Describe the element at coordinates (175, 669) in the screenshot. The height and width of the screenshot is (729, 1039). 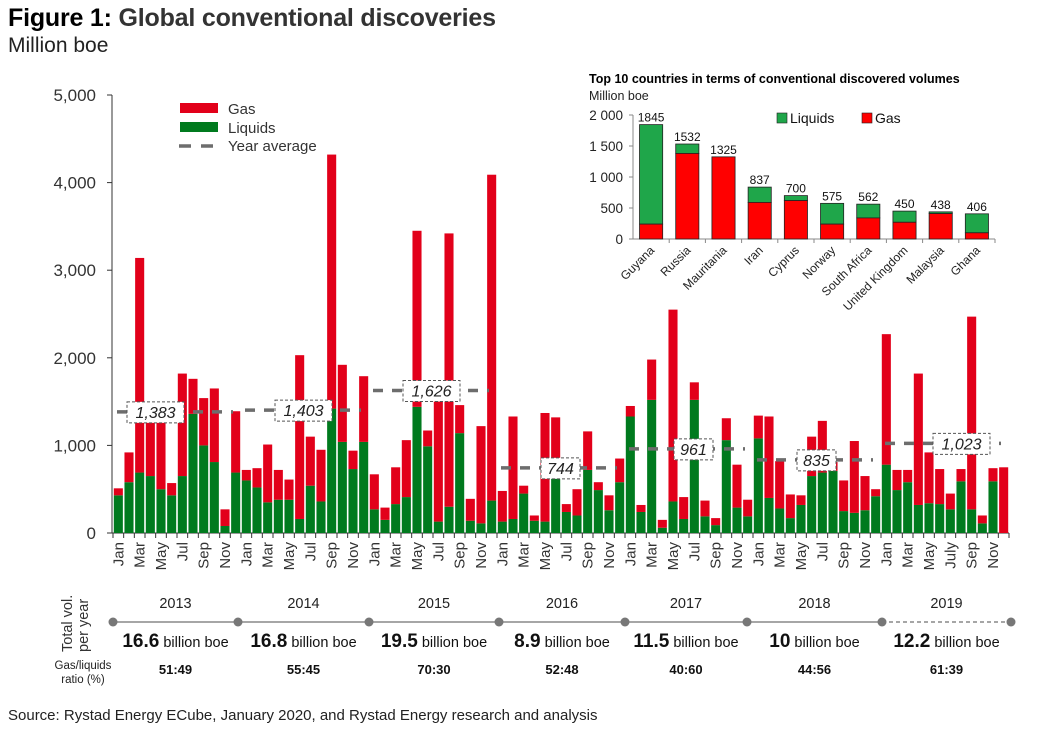
I see `summary-gas-liquids-ratio: 51:49` at that location.